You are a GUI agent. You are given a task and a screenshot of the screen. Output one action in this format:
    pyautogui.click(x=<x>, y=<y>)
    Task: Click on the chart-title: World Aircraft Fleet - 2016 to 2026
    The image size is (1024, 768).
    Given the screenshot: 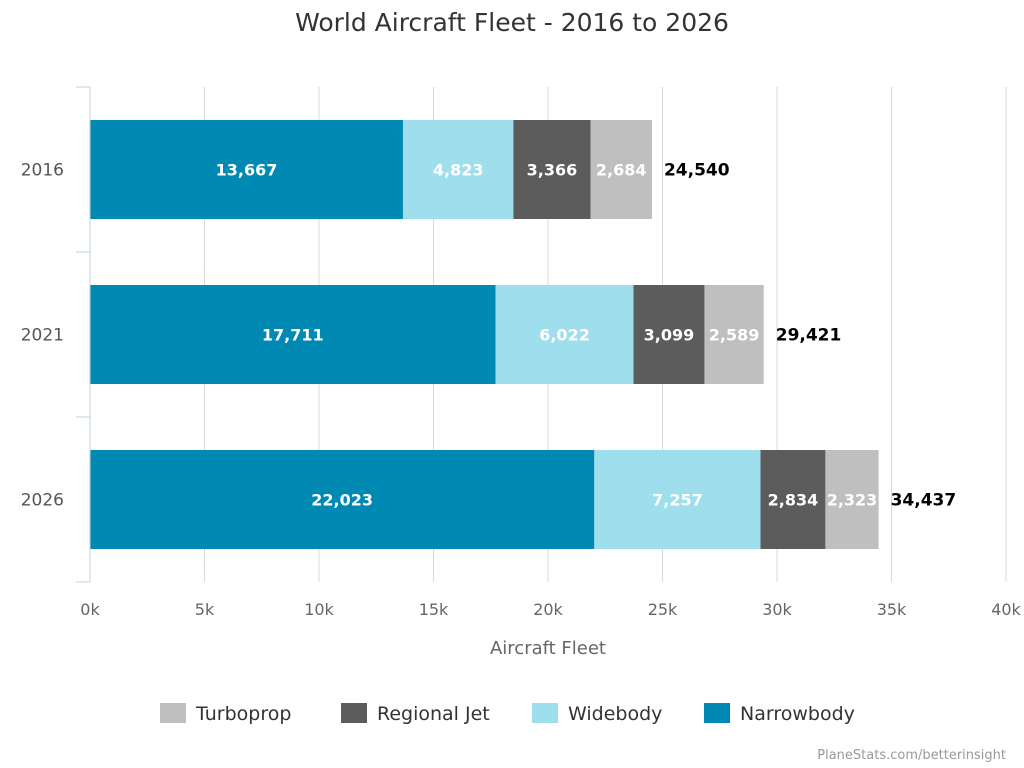 What is the action you would take?
    pyautogui.click(x=512, y=22)
    